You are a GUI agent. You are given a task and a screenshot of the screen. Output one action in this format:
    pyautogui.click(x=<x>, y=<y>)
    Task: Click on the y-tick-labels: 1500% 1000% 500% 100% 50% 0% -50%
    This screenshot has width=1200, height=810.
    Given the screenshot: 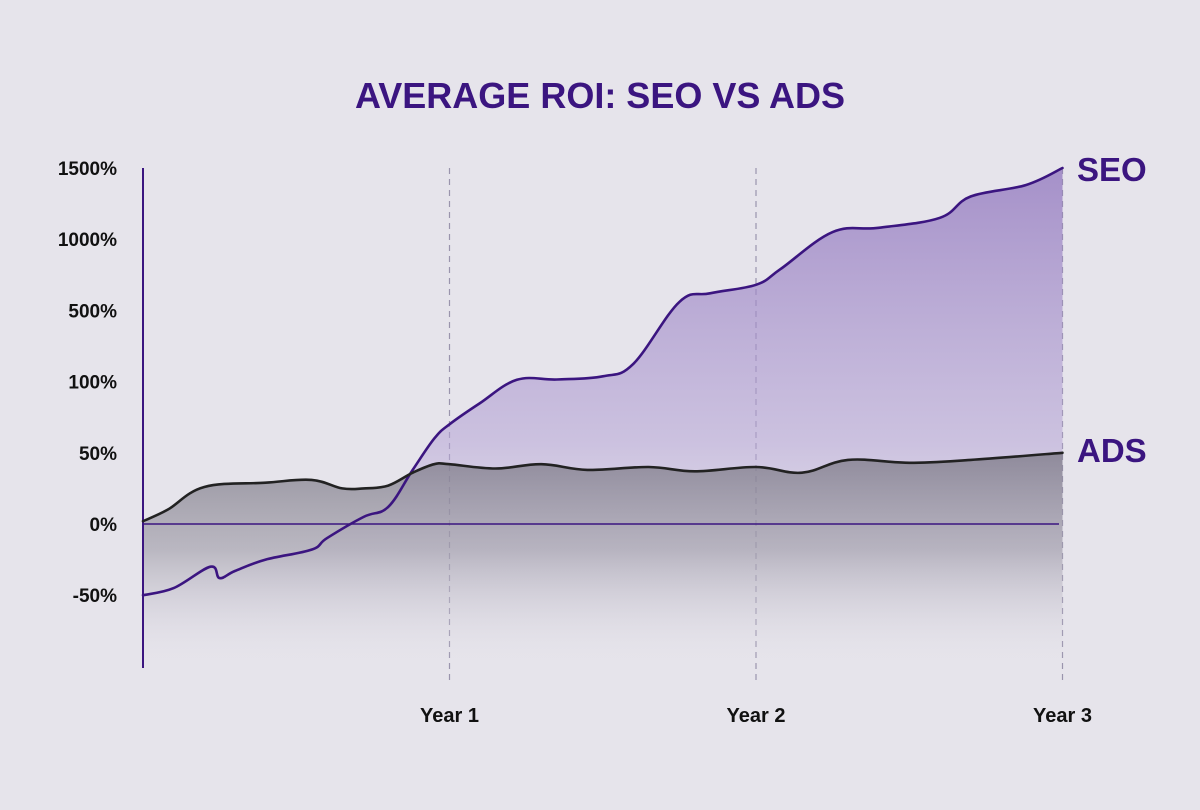 What is the action you would take?
    pyautogui.click(x=87, y=383)
    